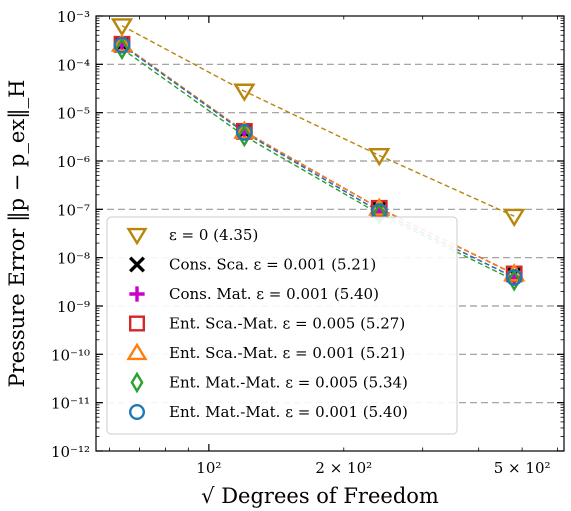 Image resolution: width=571 pixels, height=511 pixels. What do you see at coordinates (17, 234) in the screenshot?
I see `y-axis-title: Pressure Error ‖p − p_ex‖_H` at bounding box center [17, 234].